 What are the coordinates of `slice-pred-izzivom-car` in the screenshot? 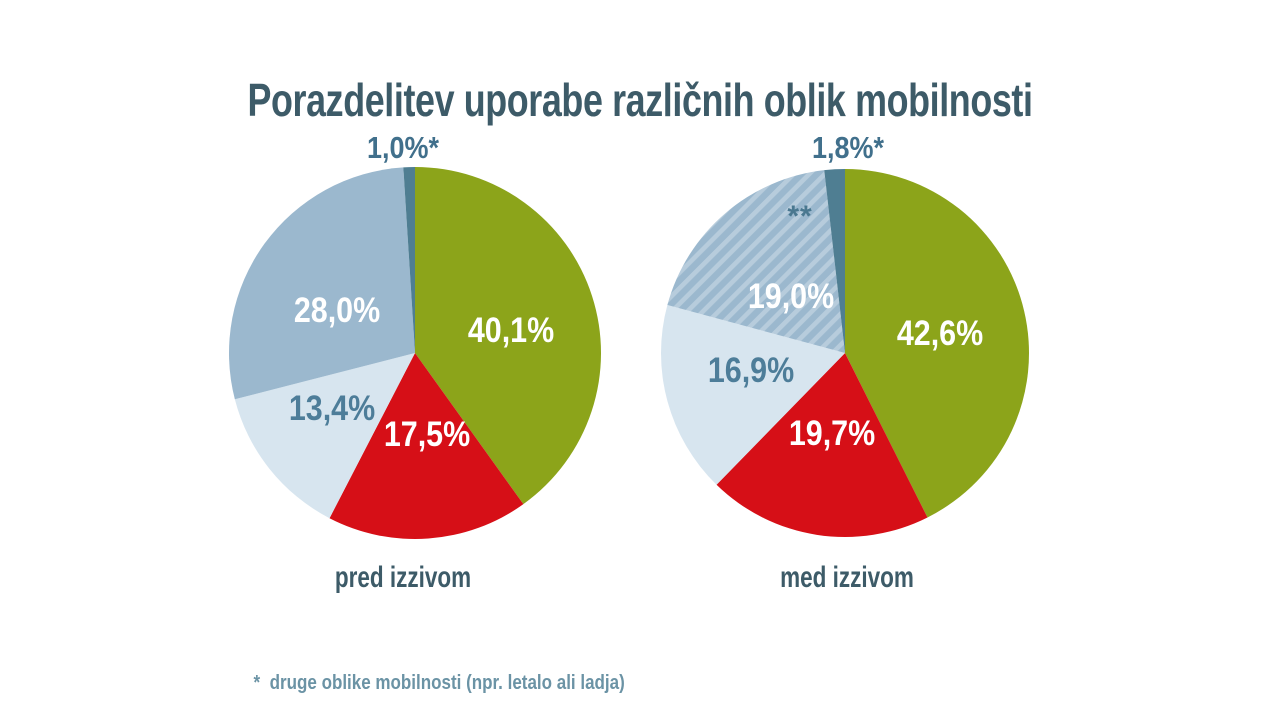 It's located at (321, 283).